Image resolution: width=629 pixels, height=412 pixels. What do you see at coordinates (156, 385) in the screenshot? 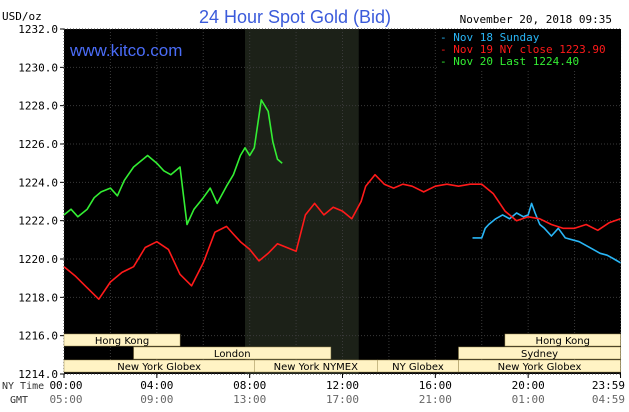
I see `x-tick-label-ny: 04:00` at bounding box center [156, 385].